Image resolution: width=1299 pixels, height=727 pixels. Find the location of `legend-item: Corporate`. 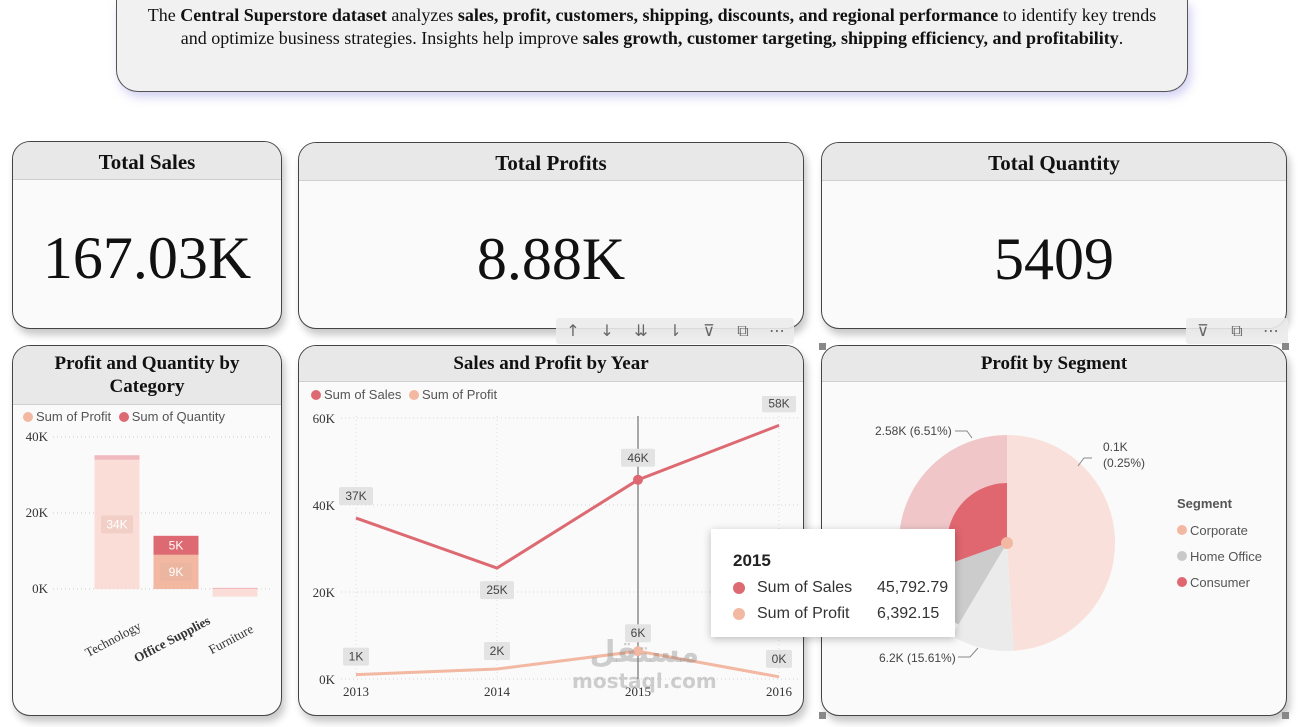

legend-item: Corporate is located at coordinates (1219, 530).